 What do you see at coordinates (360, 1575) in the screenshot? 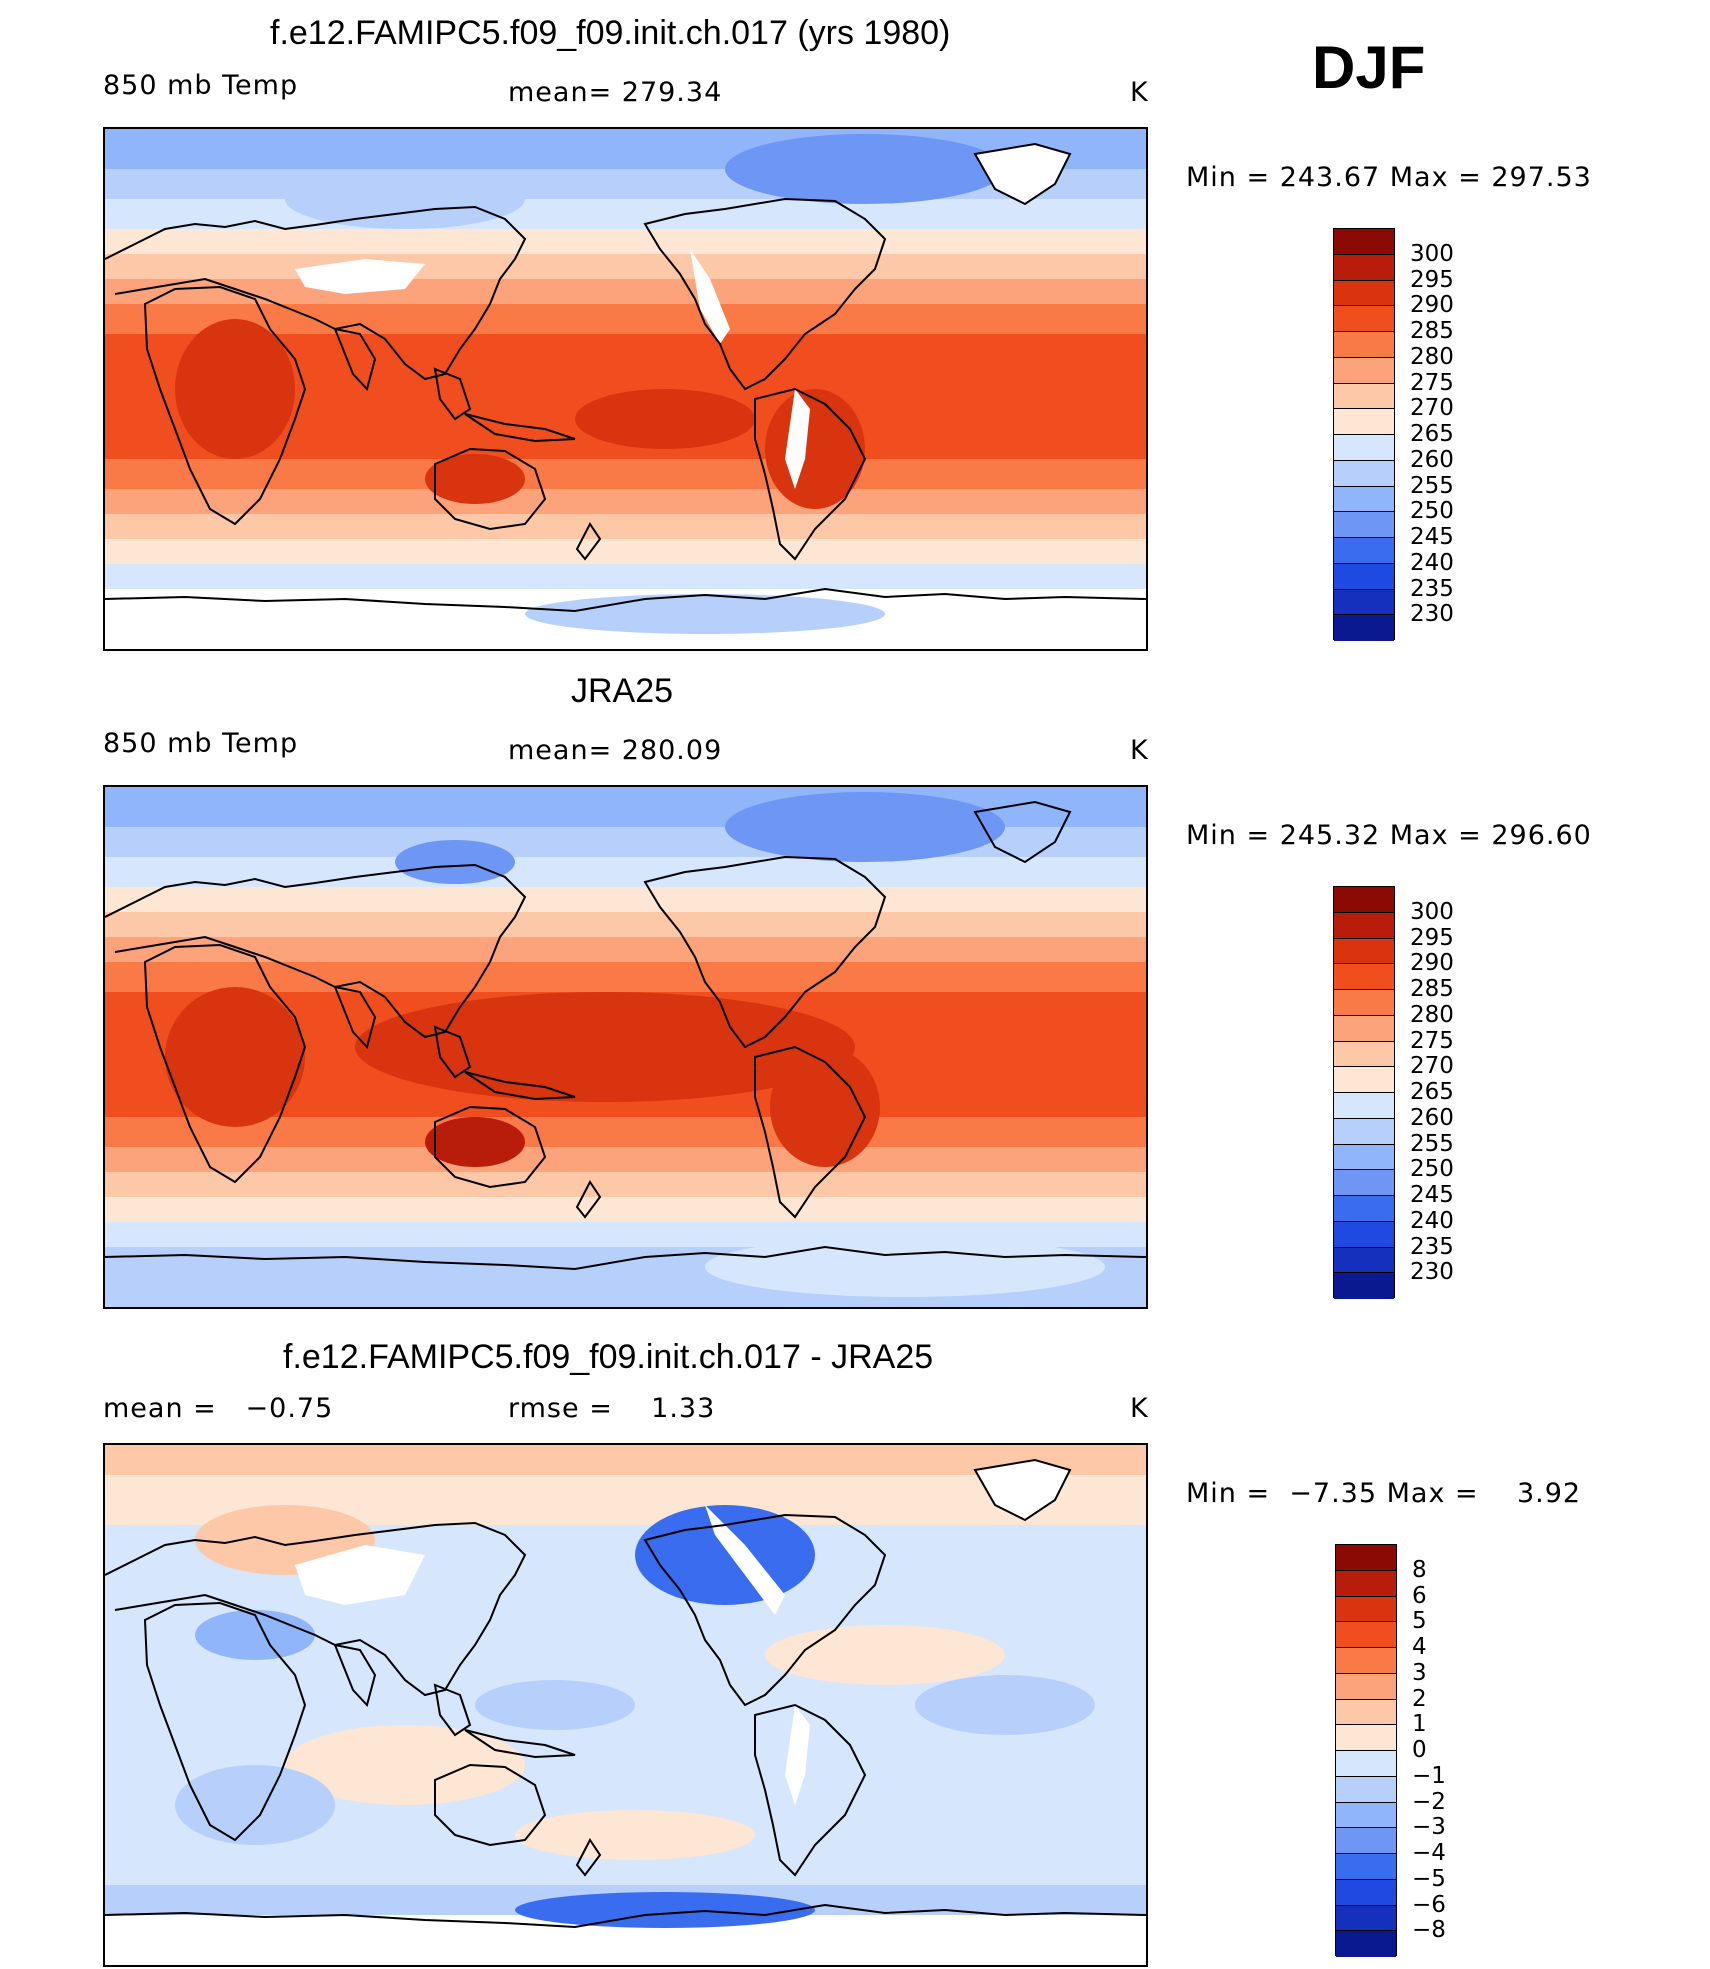
I see `missing-data-region` at bounding box center [360, 1575].